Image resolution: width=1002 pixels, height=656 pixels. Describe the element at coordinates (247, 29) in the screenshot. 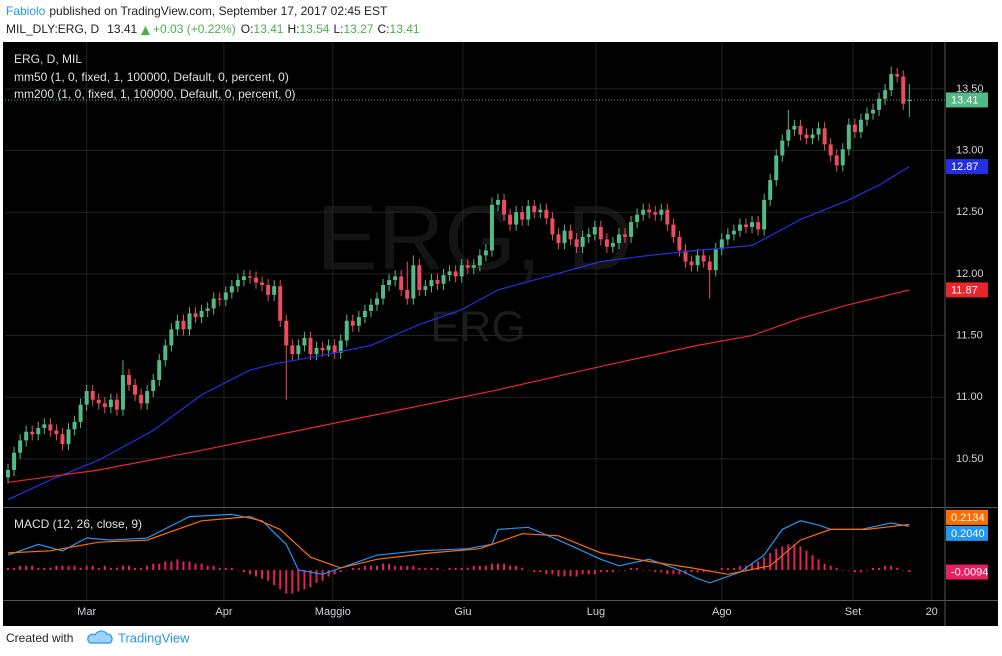

I see `ohlc-label: O:` at that location.